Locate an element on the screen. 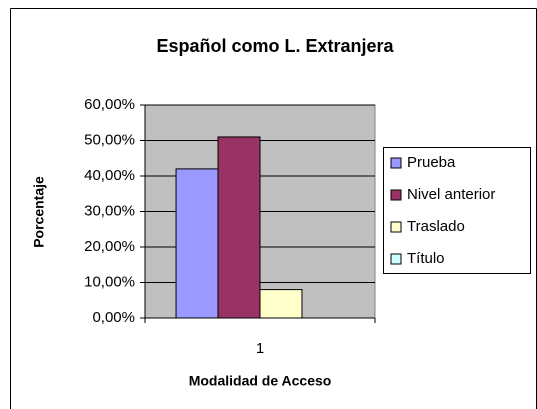  legend-label: Prueba is located at coordinates (431, 162).